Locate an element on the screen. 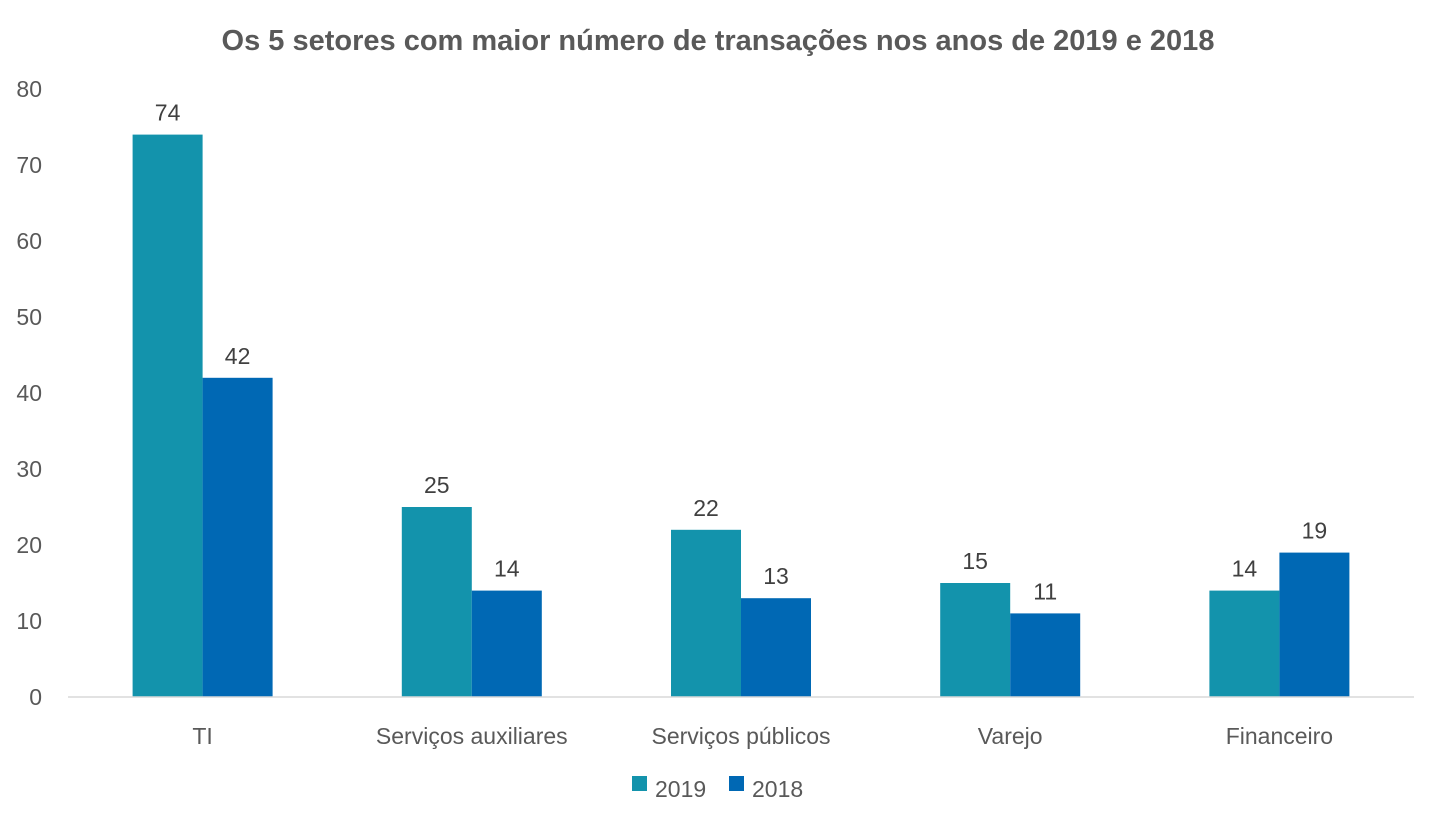 This screenshot has height=825, width=1437. data-label: 74 is located at coordinates (168, 113).